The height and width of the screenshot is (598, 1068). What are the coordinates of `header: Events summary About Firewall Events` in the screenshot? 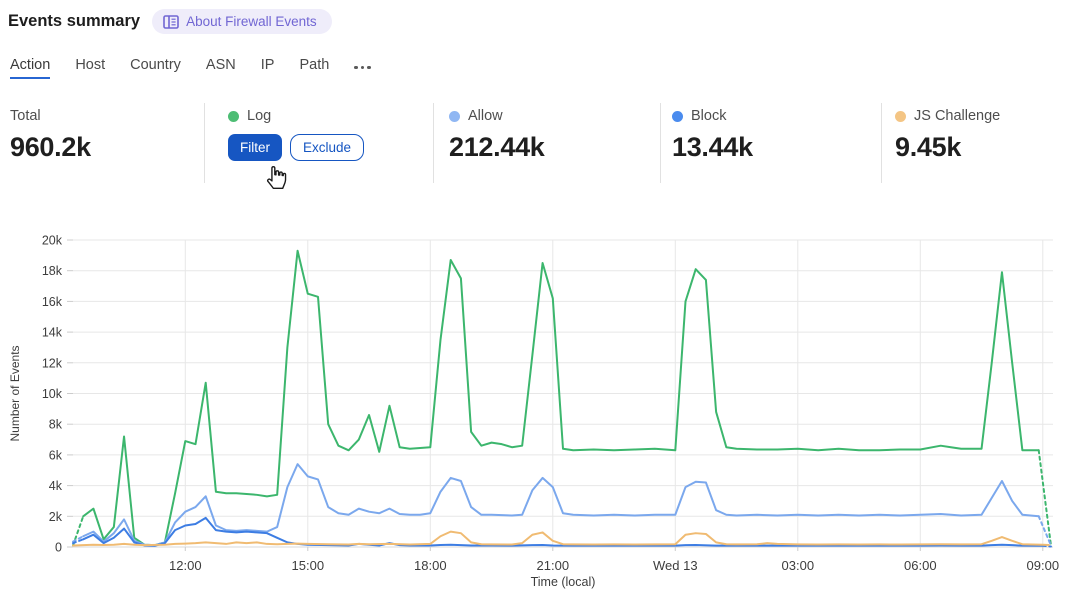 It's located at (170, 21).